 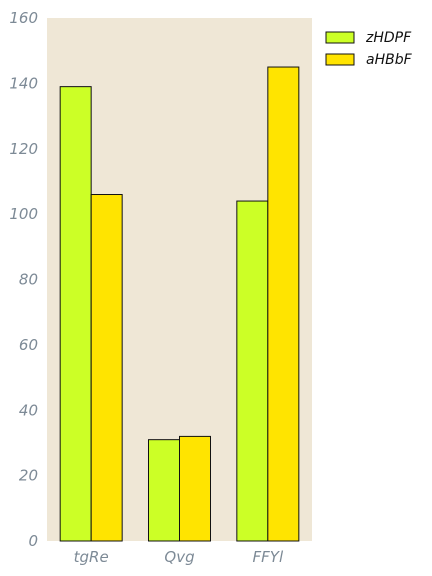 What do you see at coordinates (33, 541) in the screenshot?
I see `y-tick-label: 0` at bounding box center [33, 541].